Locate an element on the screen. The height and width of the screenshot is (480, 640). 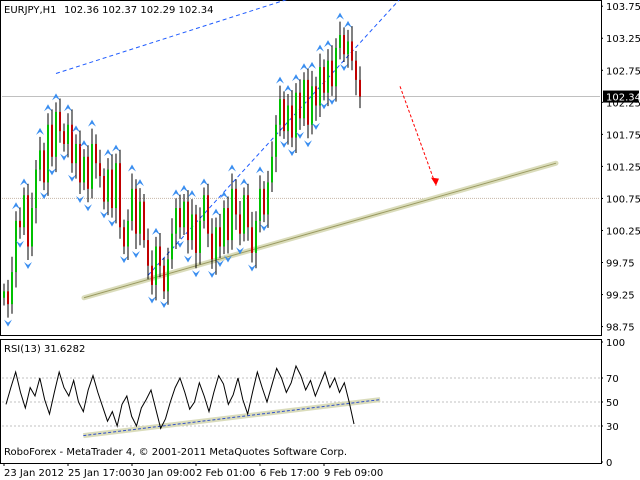
time-tick-label: 30 Jan 09:00 is located at coordinates (163, 473).